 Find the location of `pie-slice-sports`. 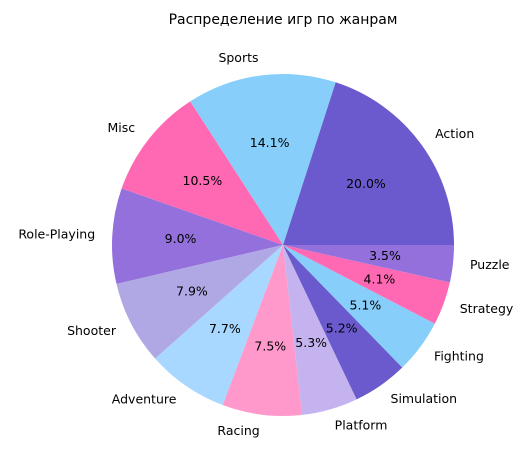

pie-slice-sports is located at coordinates (263, 159).